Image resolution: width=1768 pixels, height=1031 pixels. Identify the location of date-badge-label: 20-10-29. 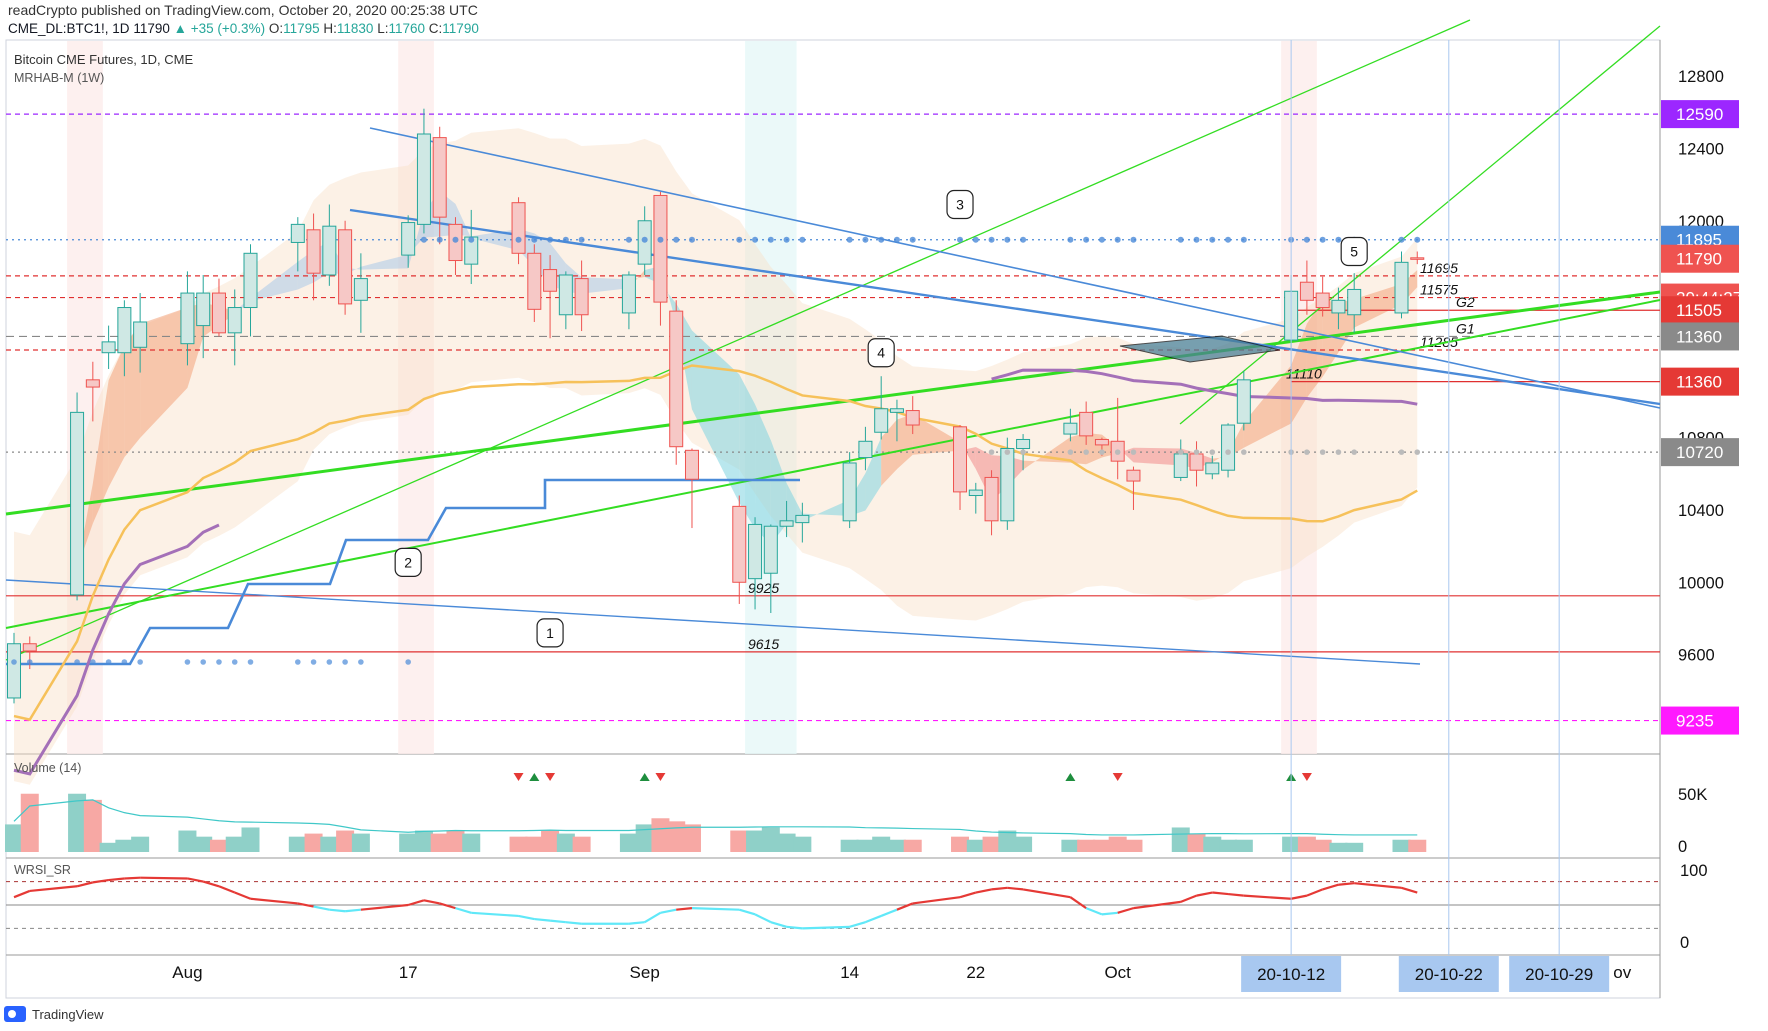
(1559, 974).